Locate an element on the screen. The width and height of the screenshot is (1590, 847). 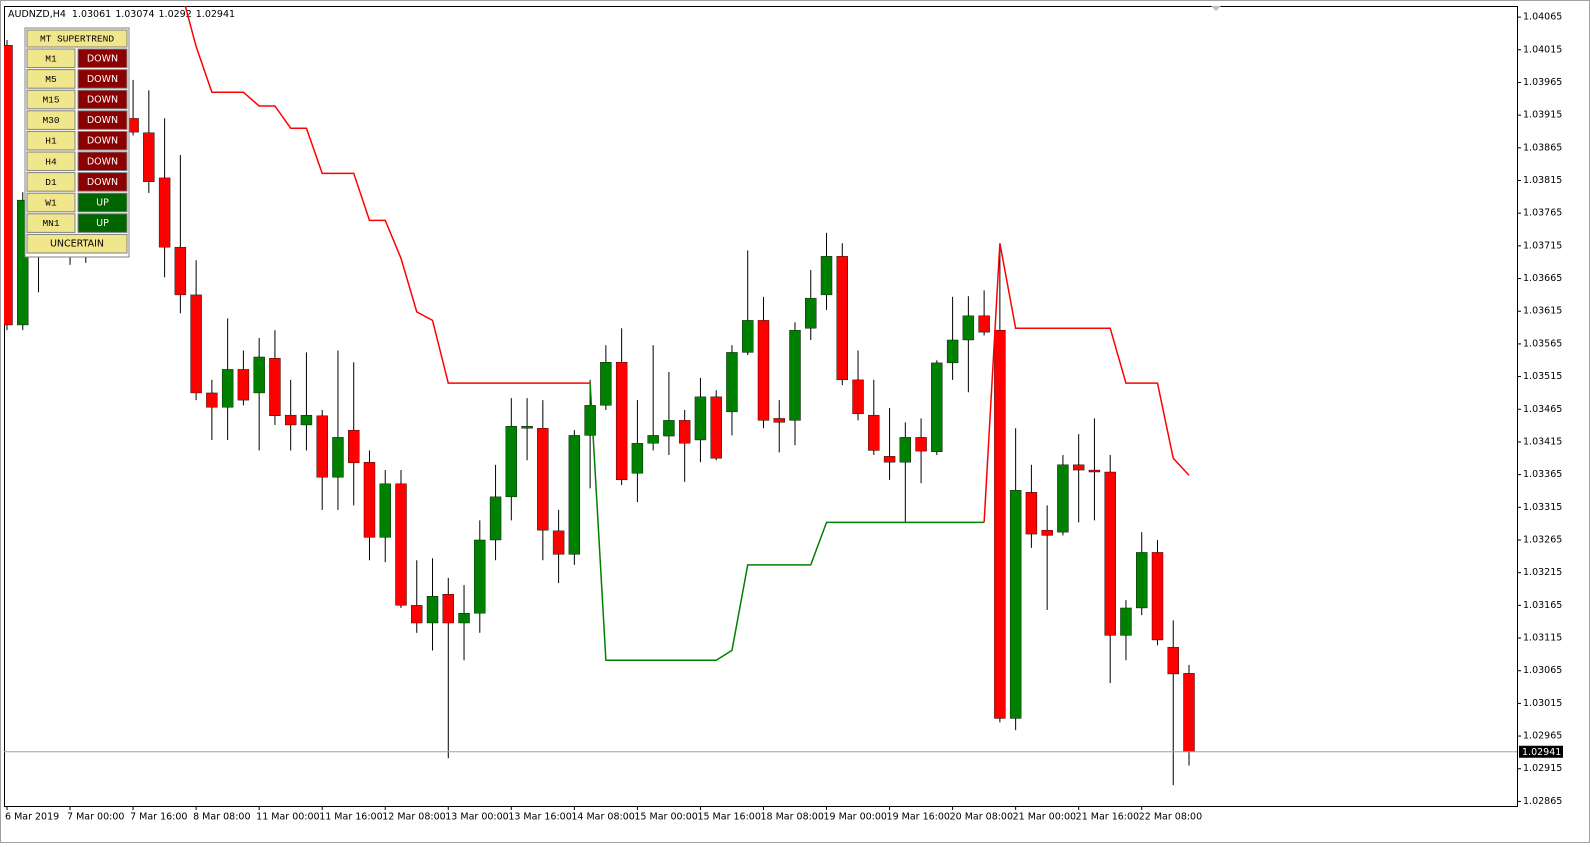
timeframe-label: W1 is located at coordinates (51, 203).